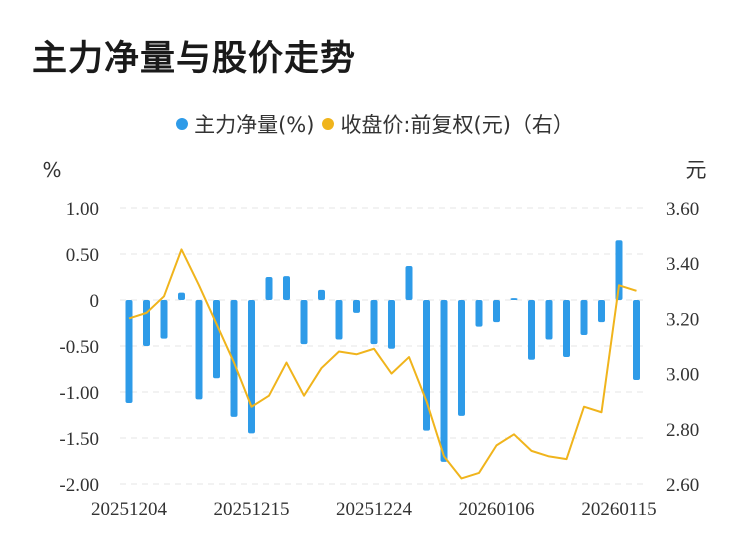 This screenshot has width=750, height=558. Describe the element at coordinates (79, 393) in the screenshot. I see `left-tick-label: -1.00` at that location.